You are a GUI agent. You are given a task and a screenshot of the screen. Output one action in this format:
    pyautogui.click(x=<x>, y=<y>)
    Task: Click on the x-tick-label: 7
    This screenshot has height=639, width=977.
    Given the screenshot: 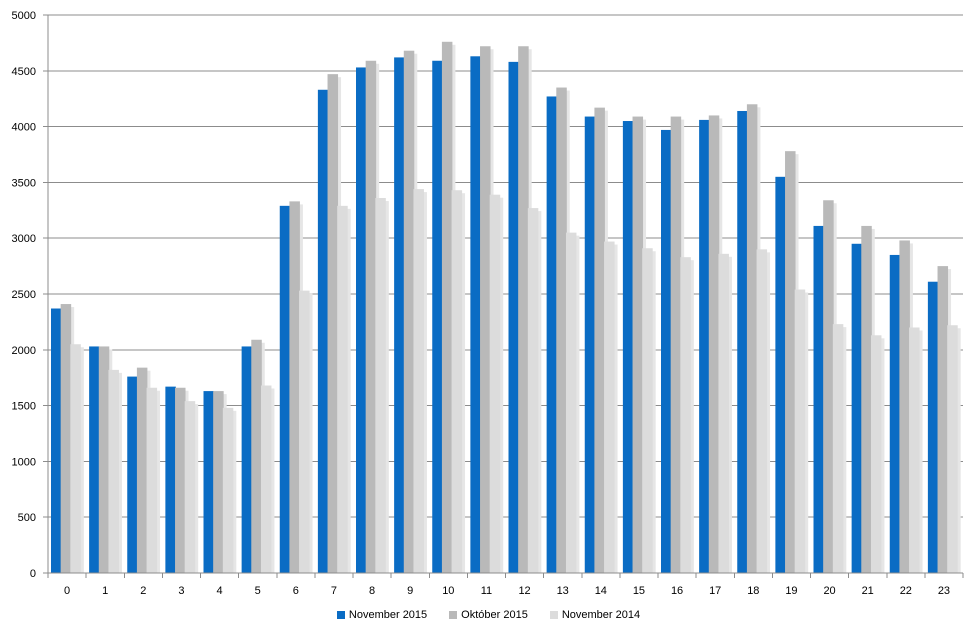 What is the action you would take?
    pyautogui.click(x=334, y=591)
    